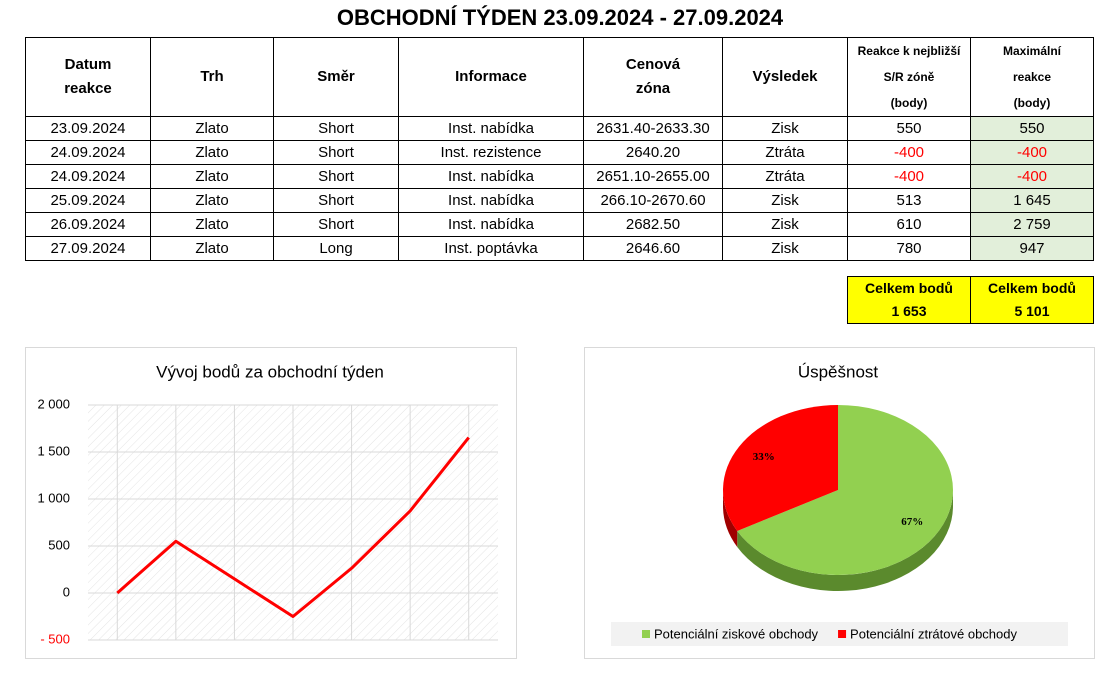 Image resolution: width=1120 pixels, height=684 pixels. What do you see at coordinates (838, 371) in the screenshot?
I see `chart-title: Úspěšnost` at bounding box center [838, 371].